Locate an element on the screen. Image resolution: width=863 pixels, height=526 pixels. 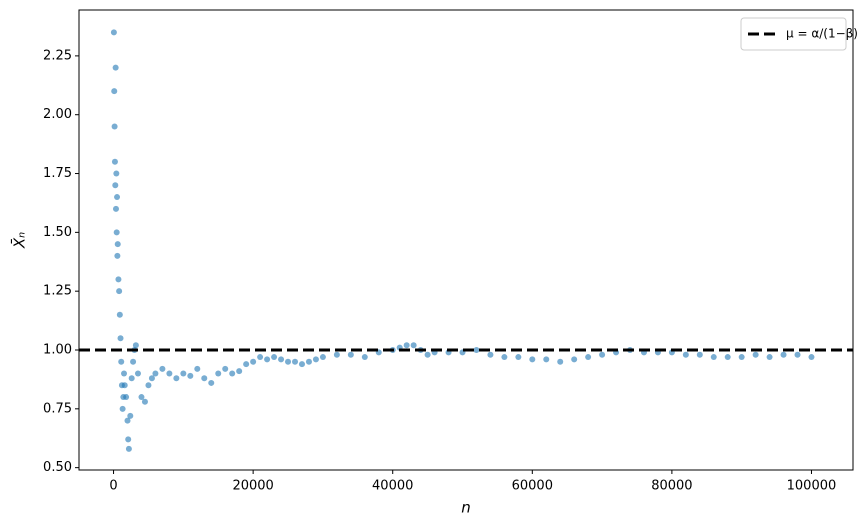
y-tick-label: 2.25 is located at coordinates (57, 55).